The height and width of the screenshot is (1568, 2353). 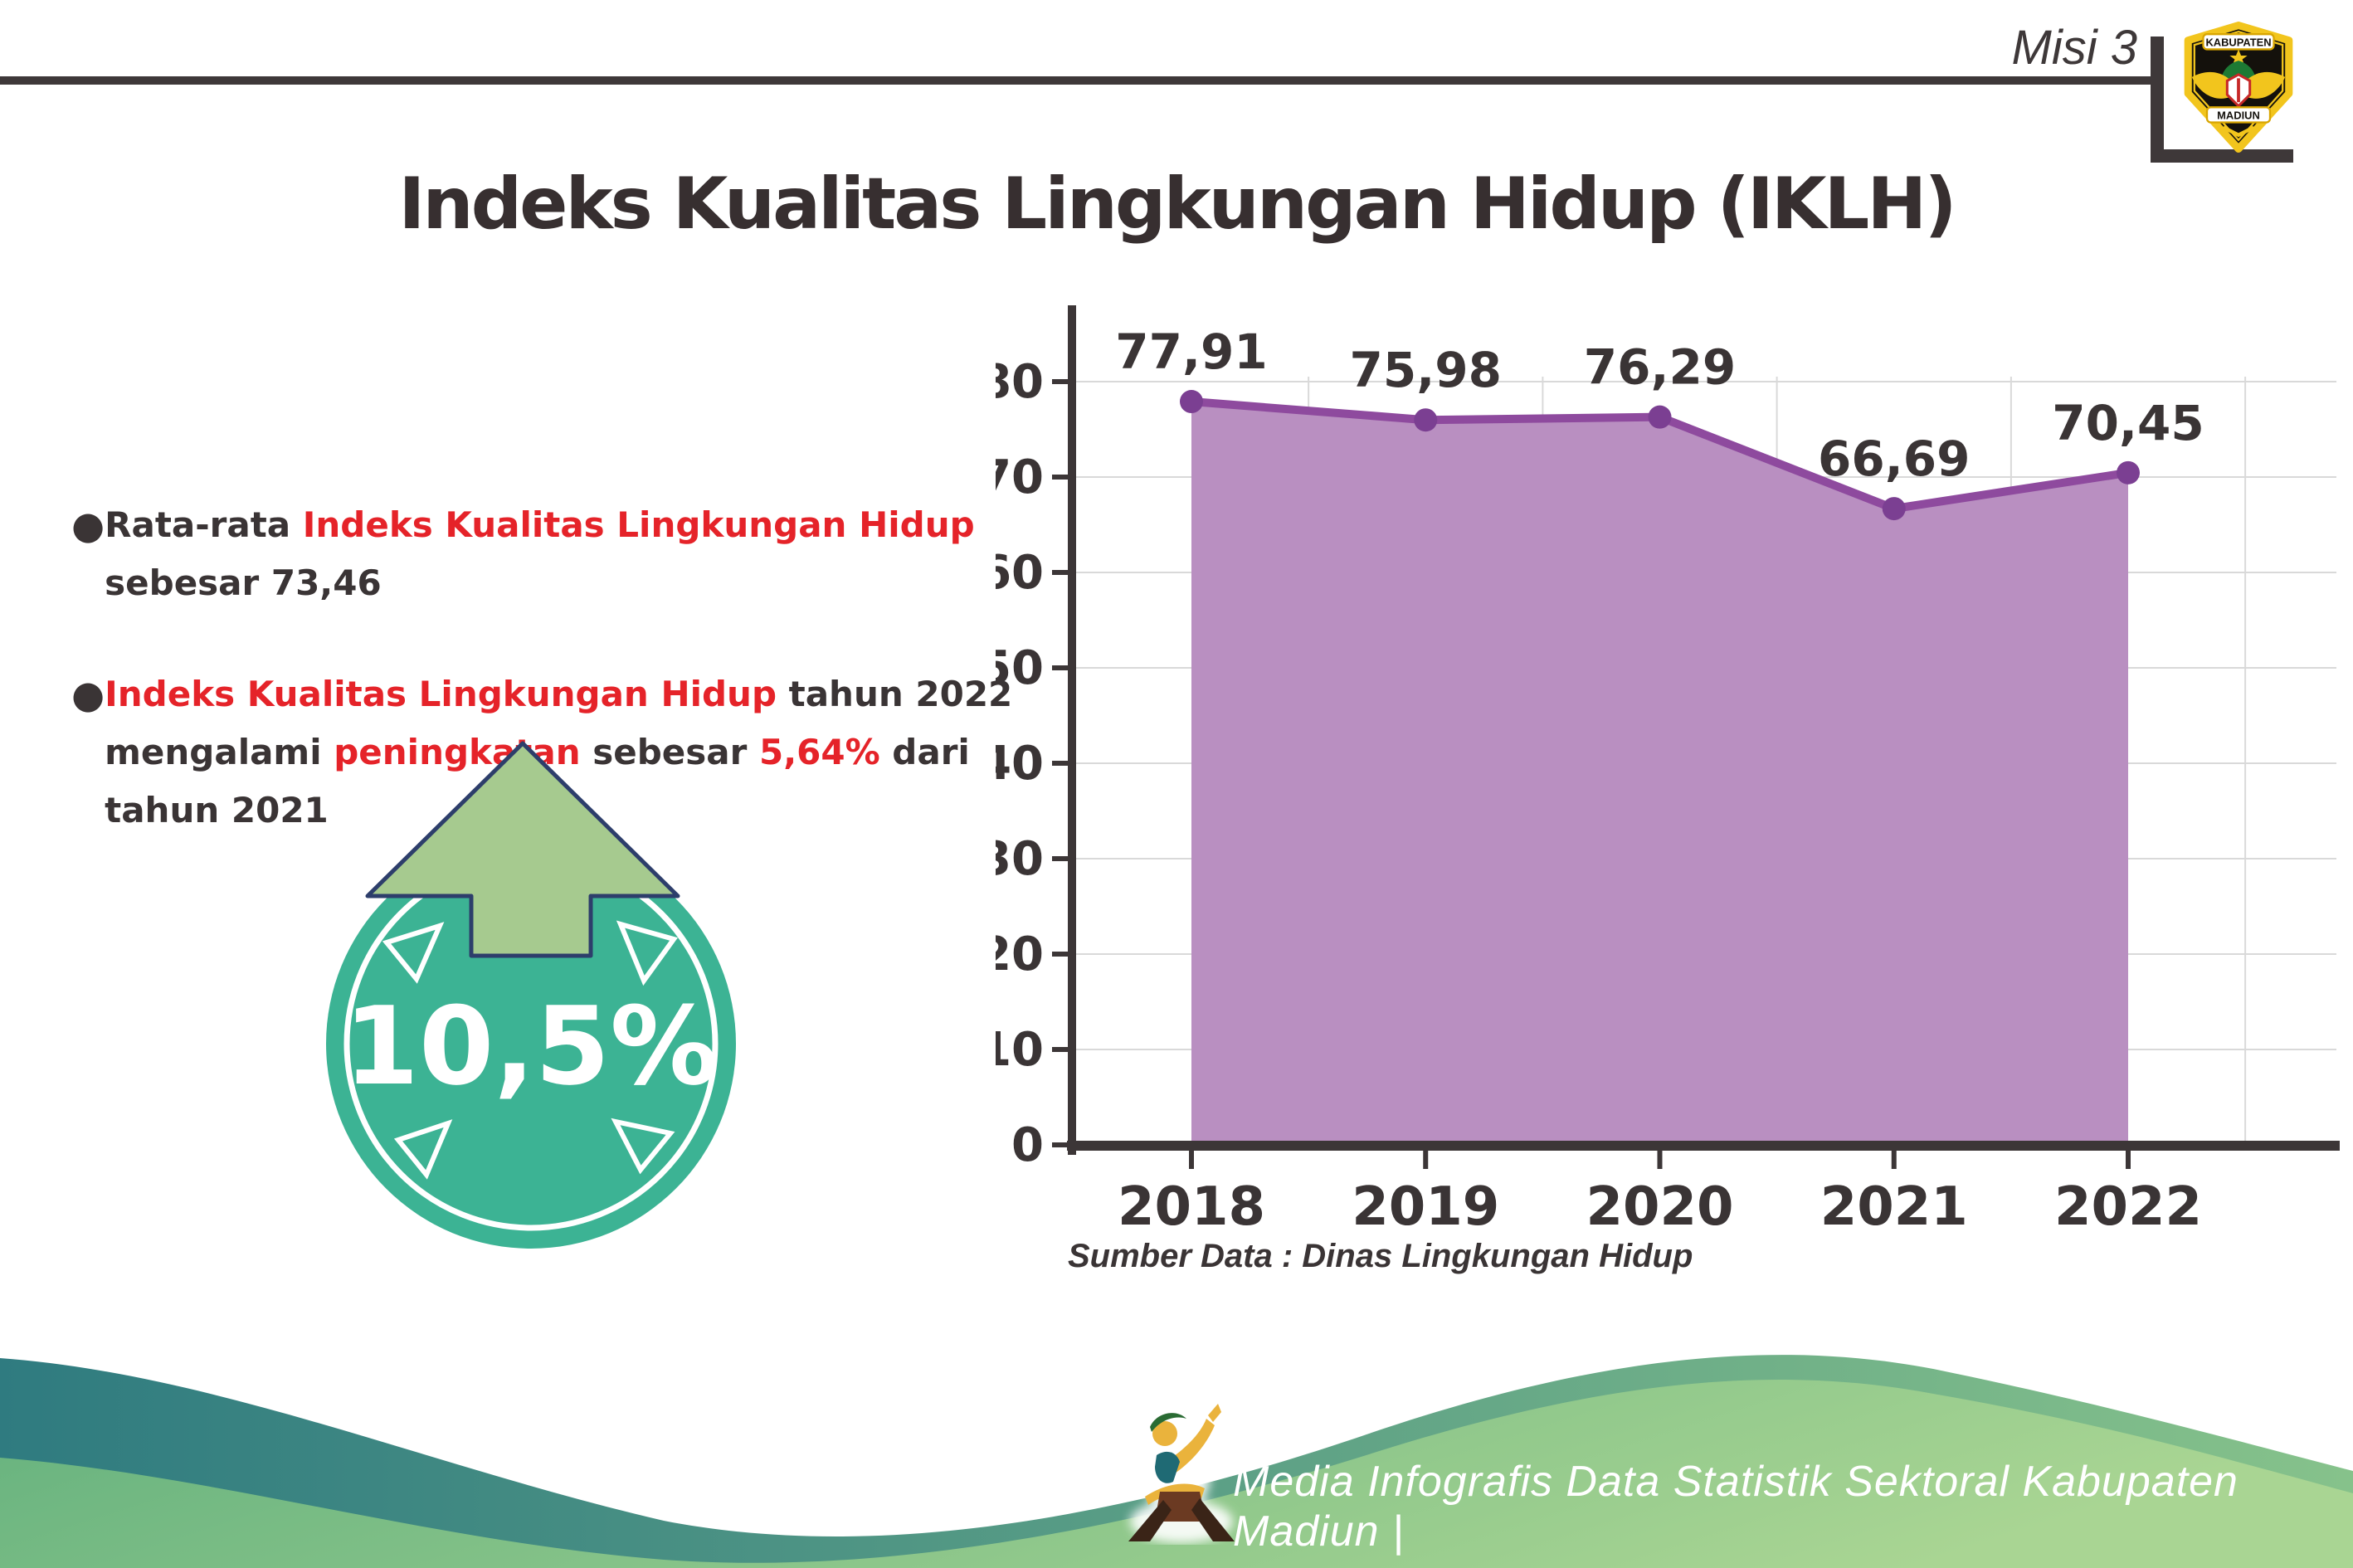 I want to click on x-axis-line, so click(x=1703, y=1146).